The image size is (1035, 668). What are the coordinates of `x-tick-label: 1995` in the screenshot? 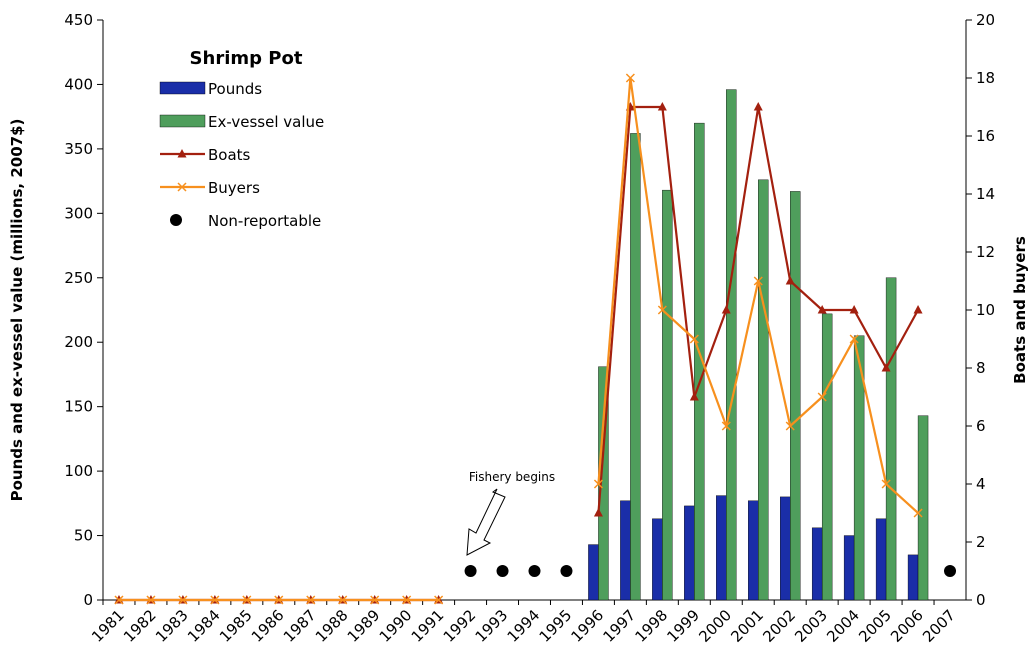 It's located at (556, 626).